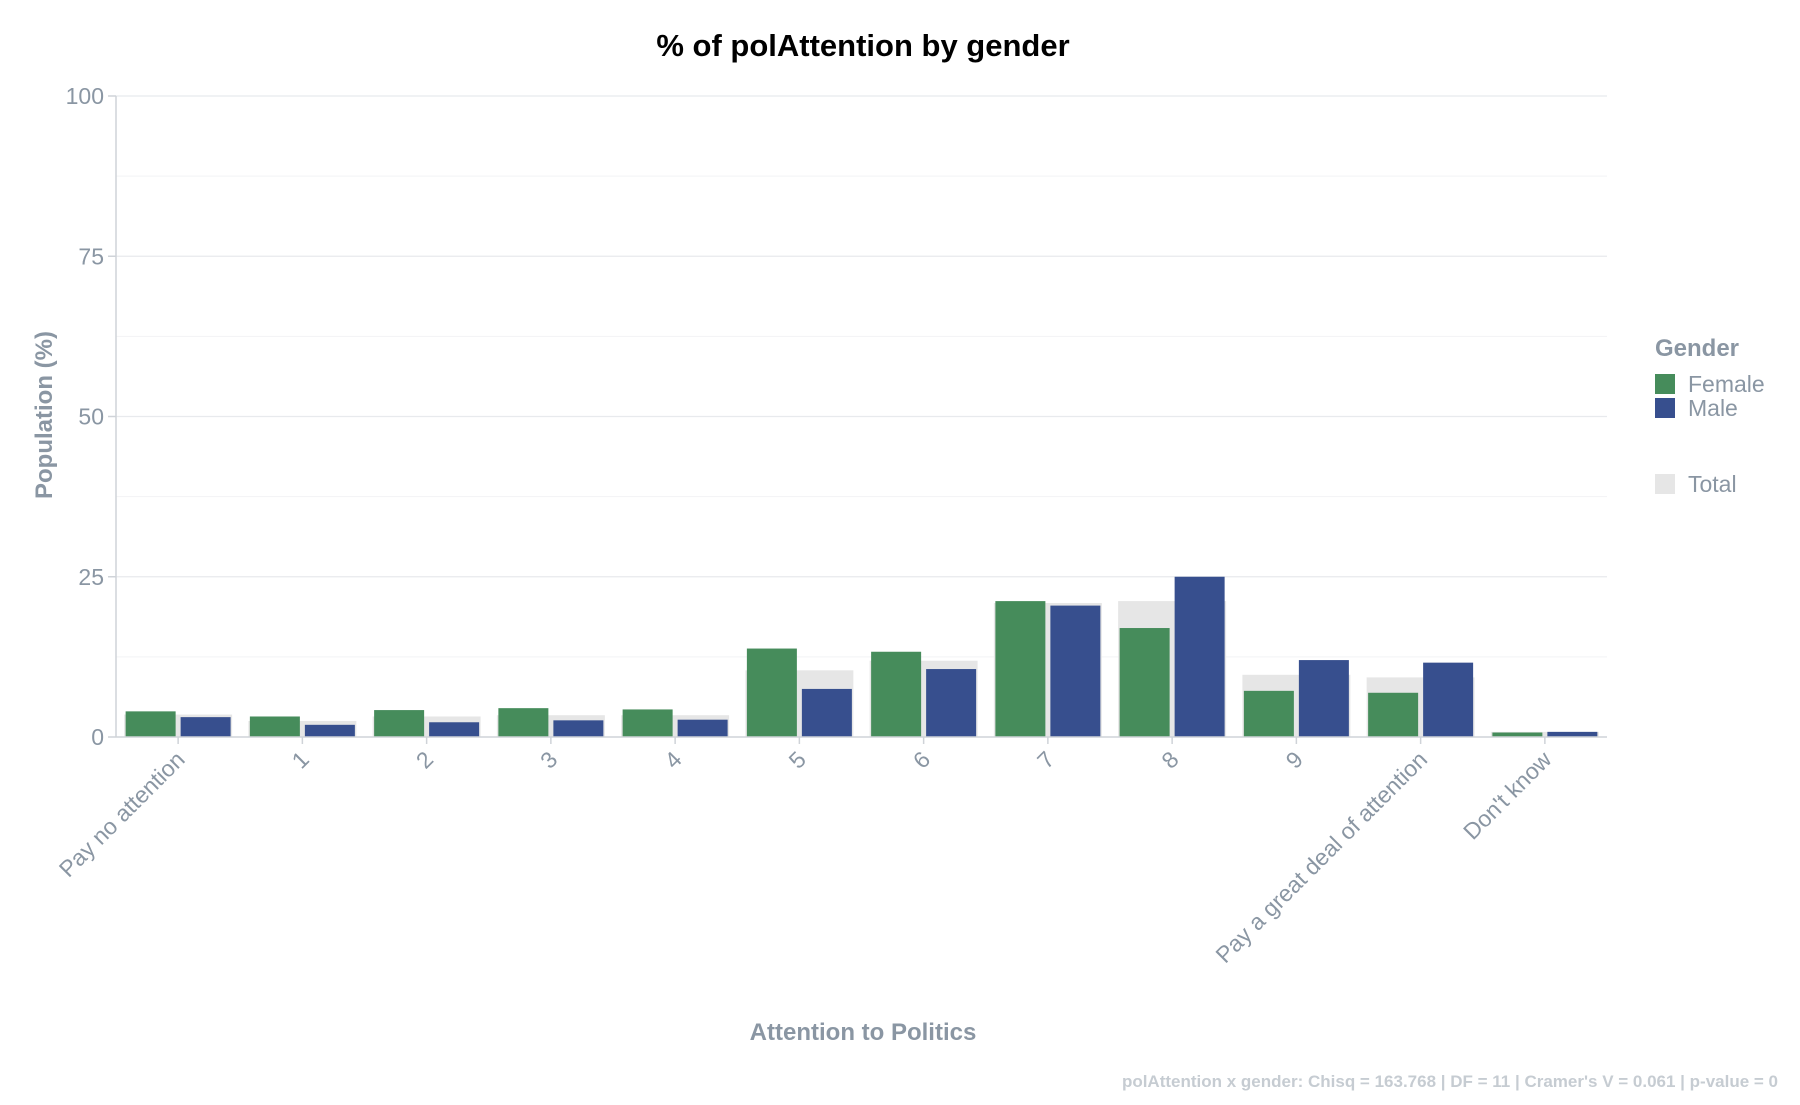 The height and width of the screenshot is (1105, 1800). Describe the element at coordinates (1169, 759) in the screenshot. I see `x-tick-label: 8` at that location.